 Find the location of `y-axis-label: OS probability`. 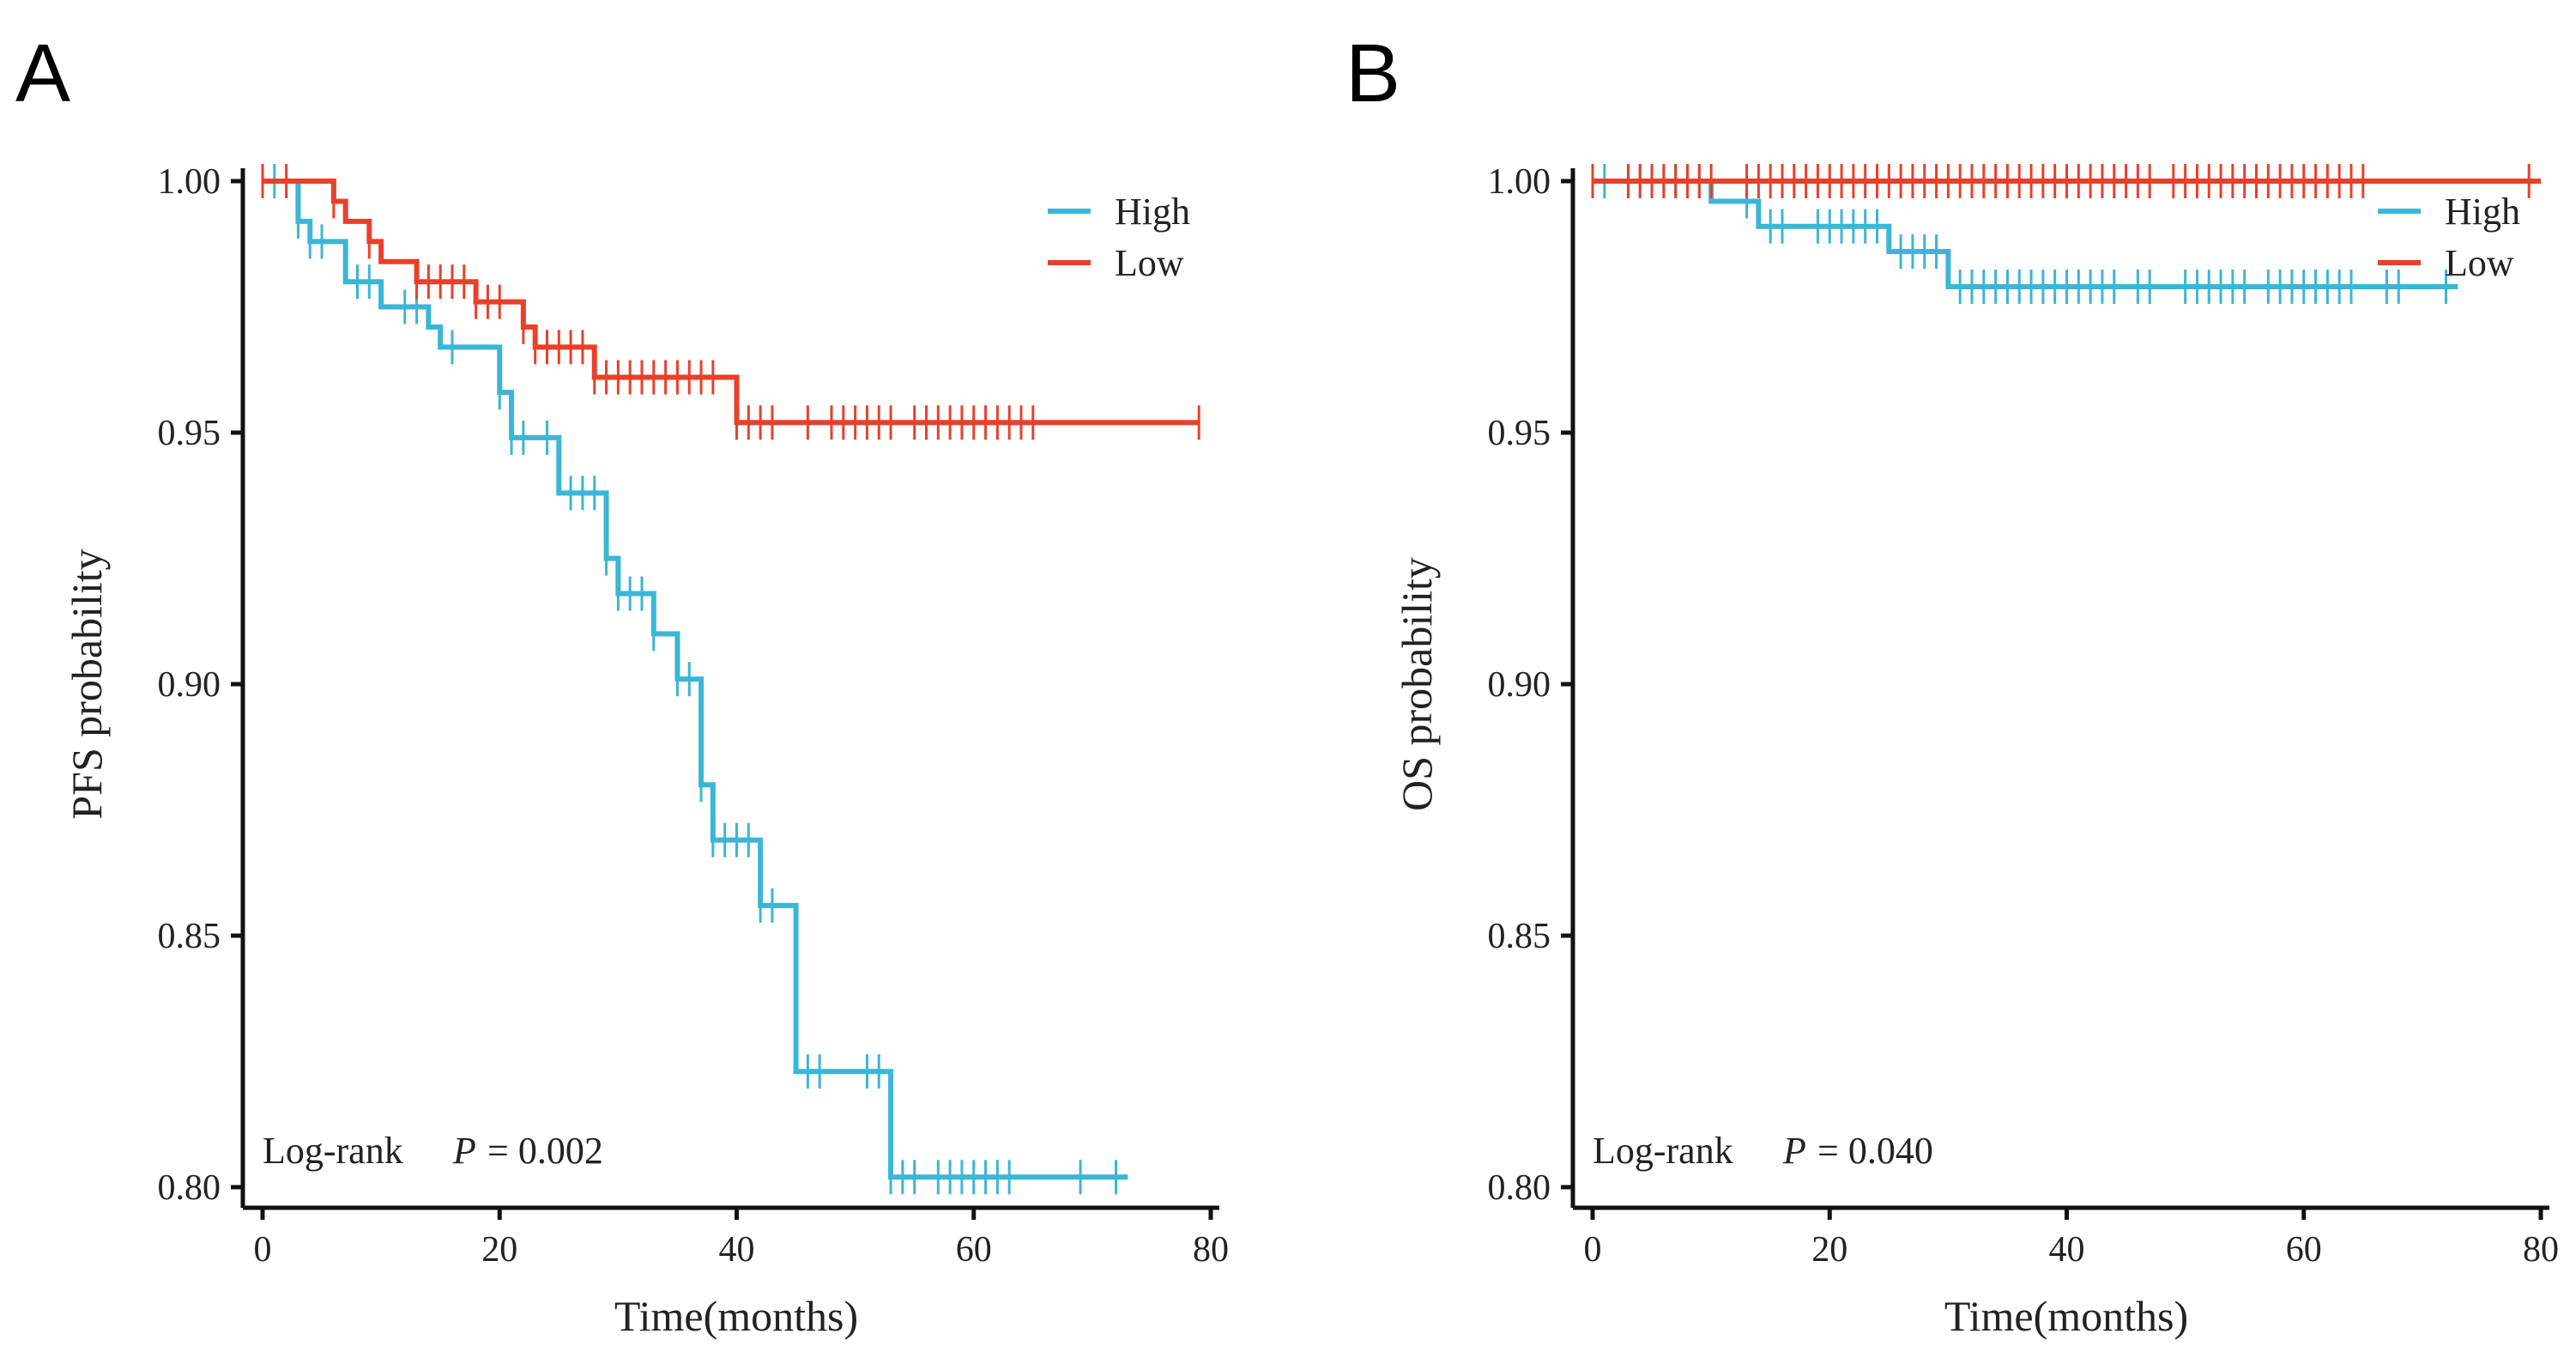

y-axis-label: OS probability is located at coordinates (1417, 684).